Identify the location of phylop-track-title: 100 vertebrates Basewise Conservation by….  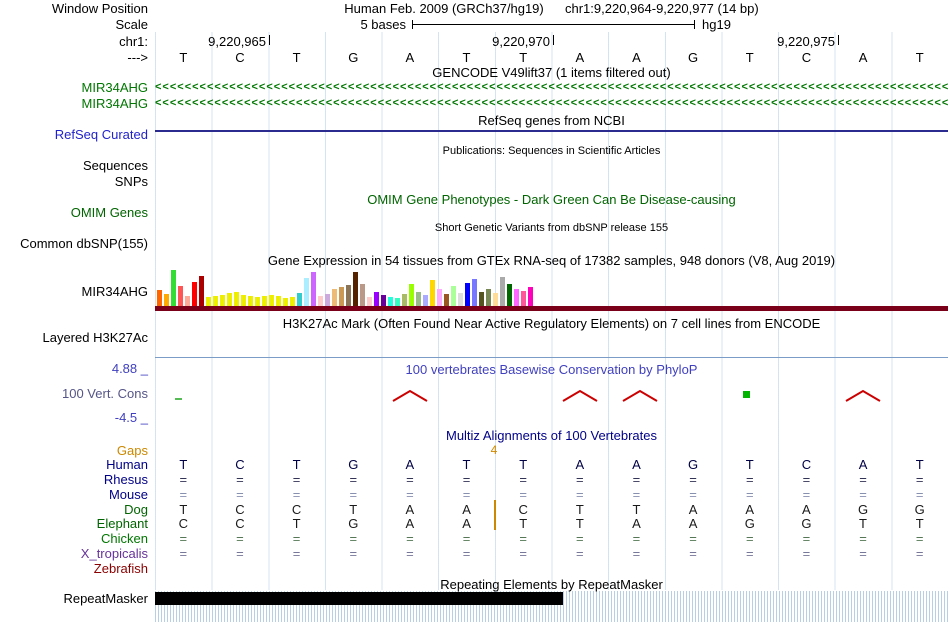
(551, 369).